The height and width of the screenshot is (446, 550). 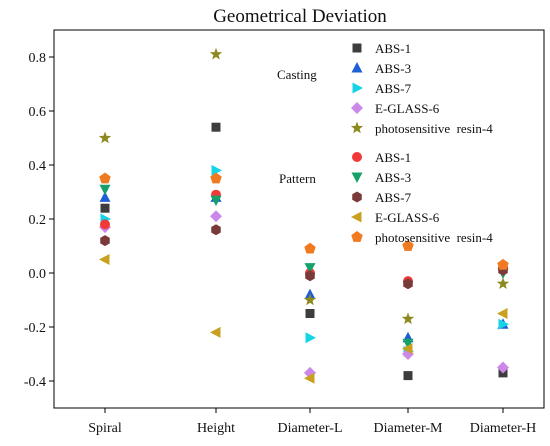 I want to click on data-point-pattern-circle, so click(x=105, y=224).